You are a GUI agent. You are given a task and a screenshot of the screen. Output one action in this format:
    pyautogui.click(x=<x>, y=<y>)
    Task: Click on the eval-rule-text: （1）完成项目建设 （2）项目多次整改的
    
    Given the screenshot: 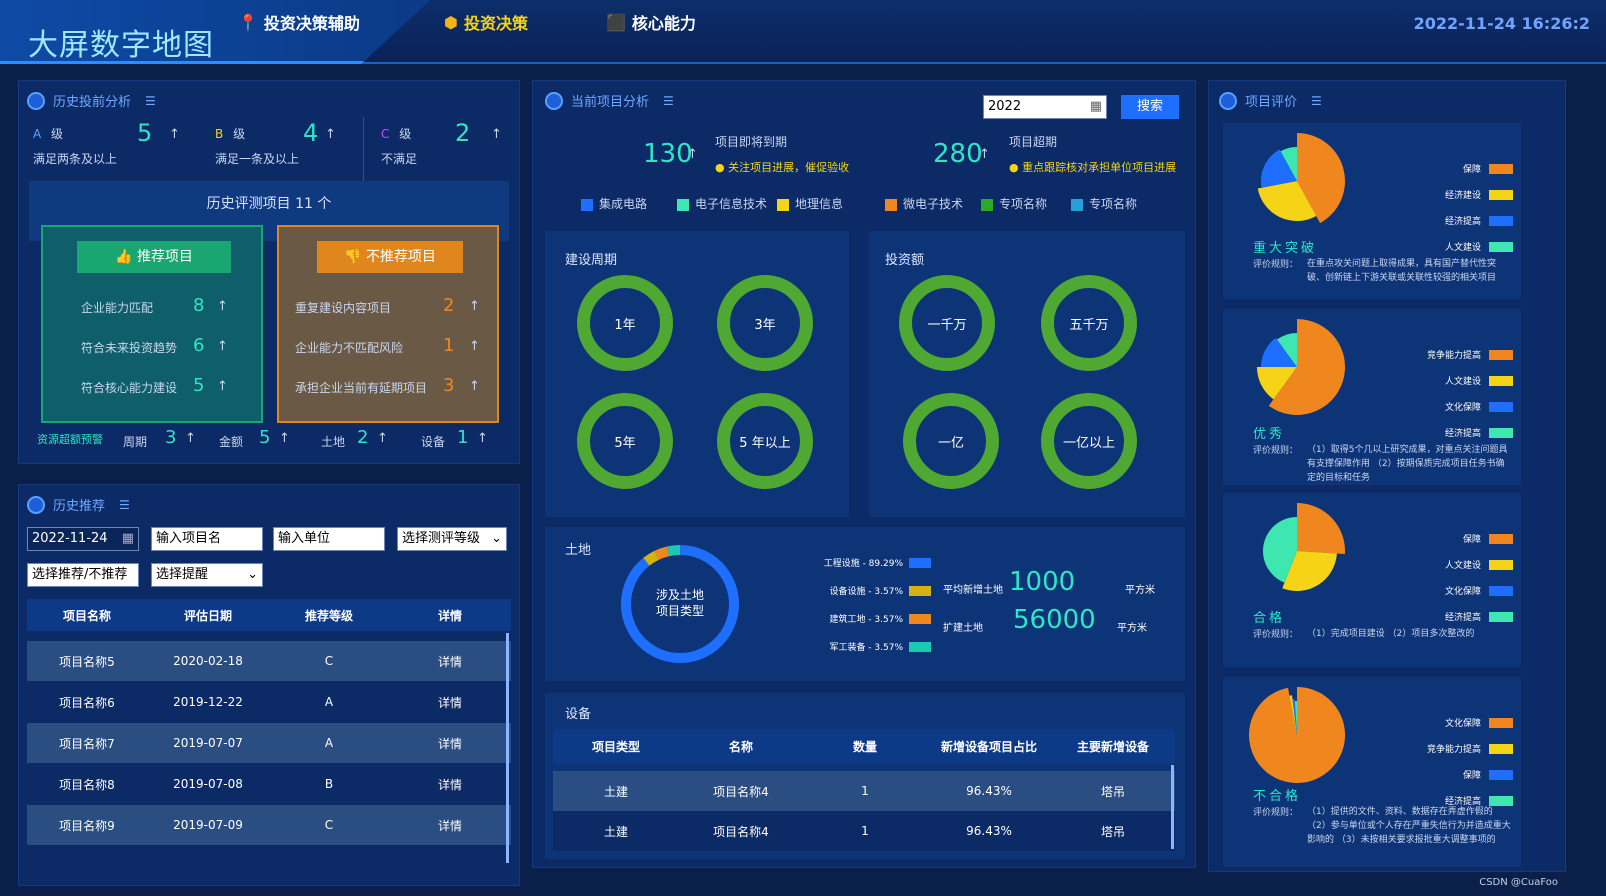 What is the action you would take?
    pyautogui.click(x=1391, y=634)
    